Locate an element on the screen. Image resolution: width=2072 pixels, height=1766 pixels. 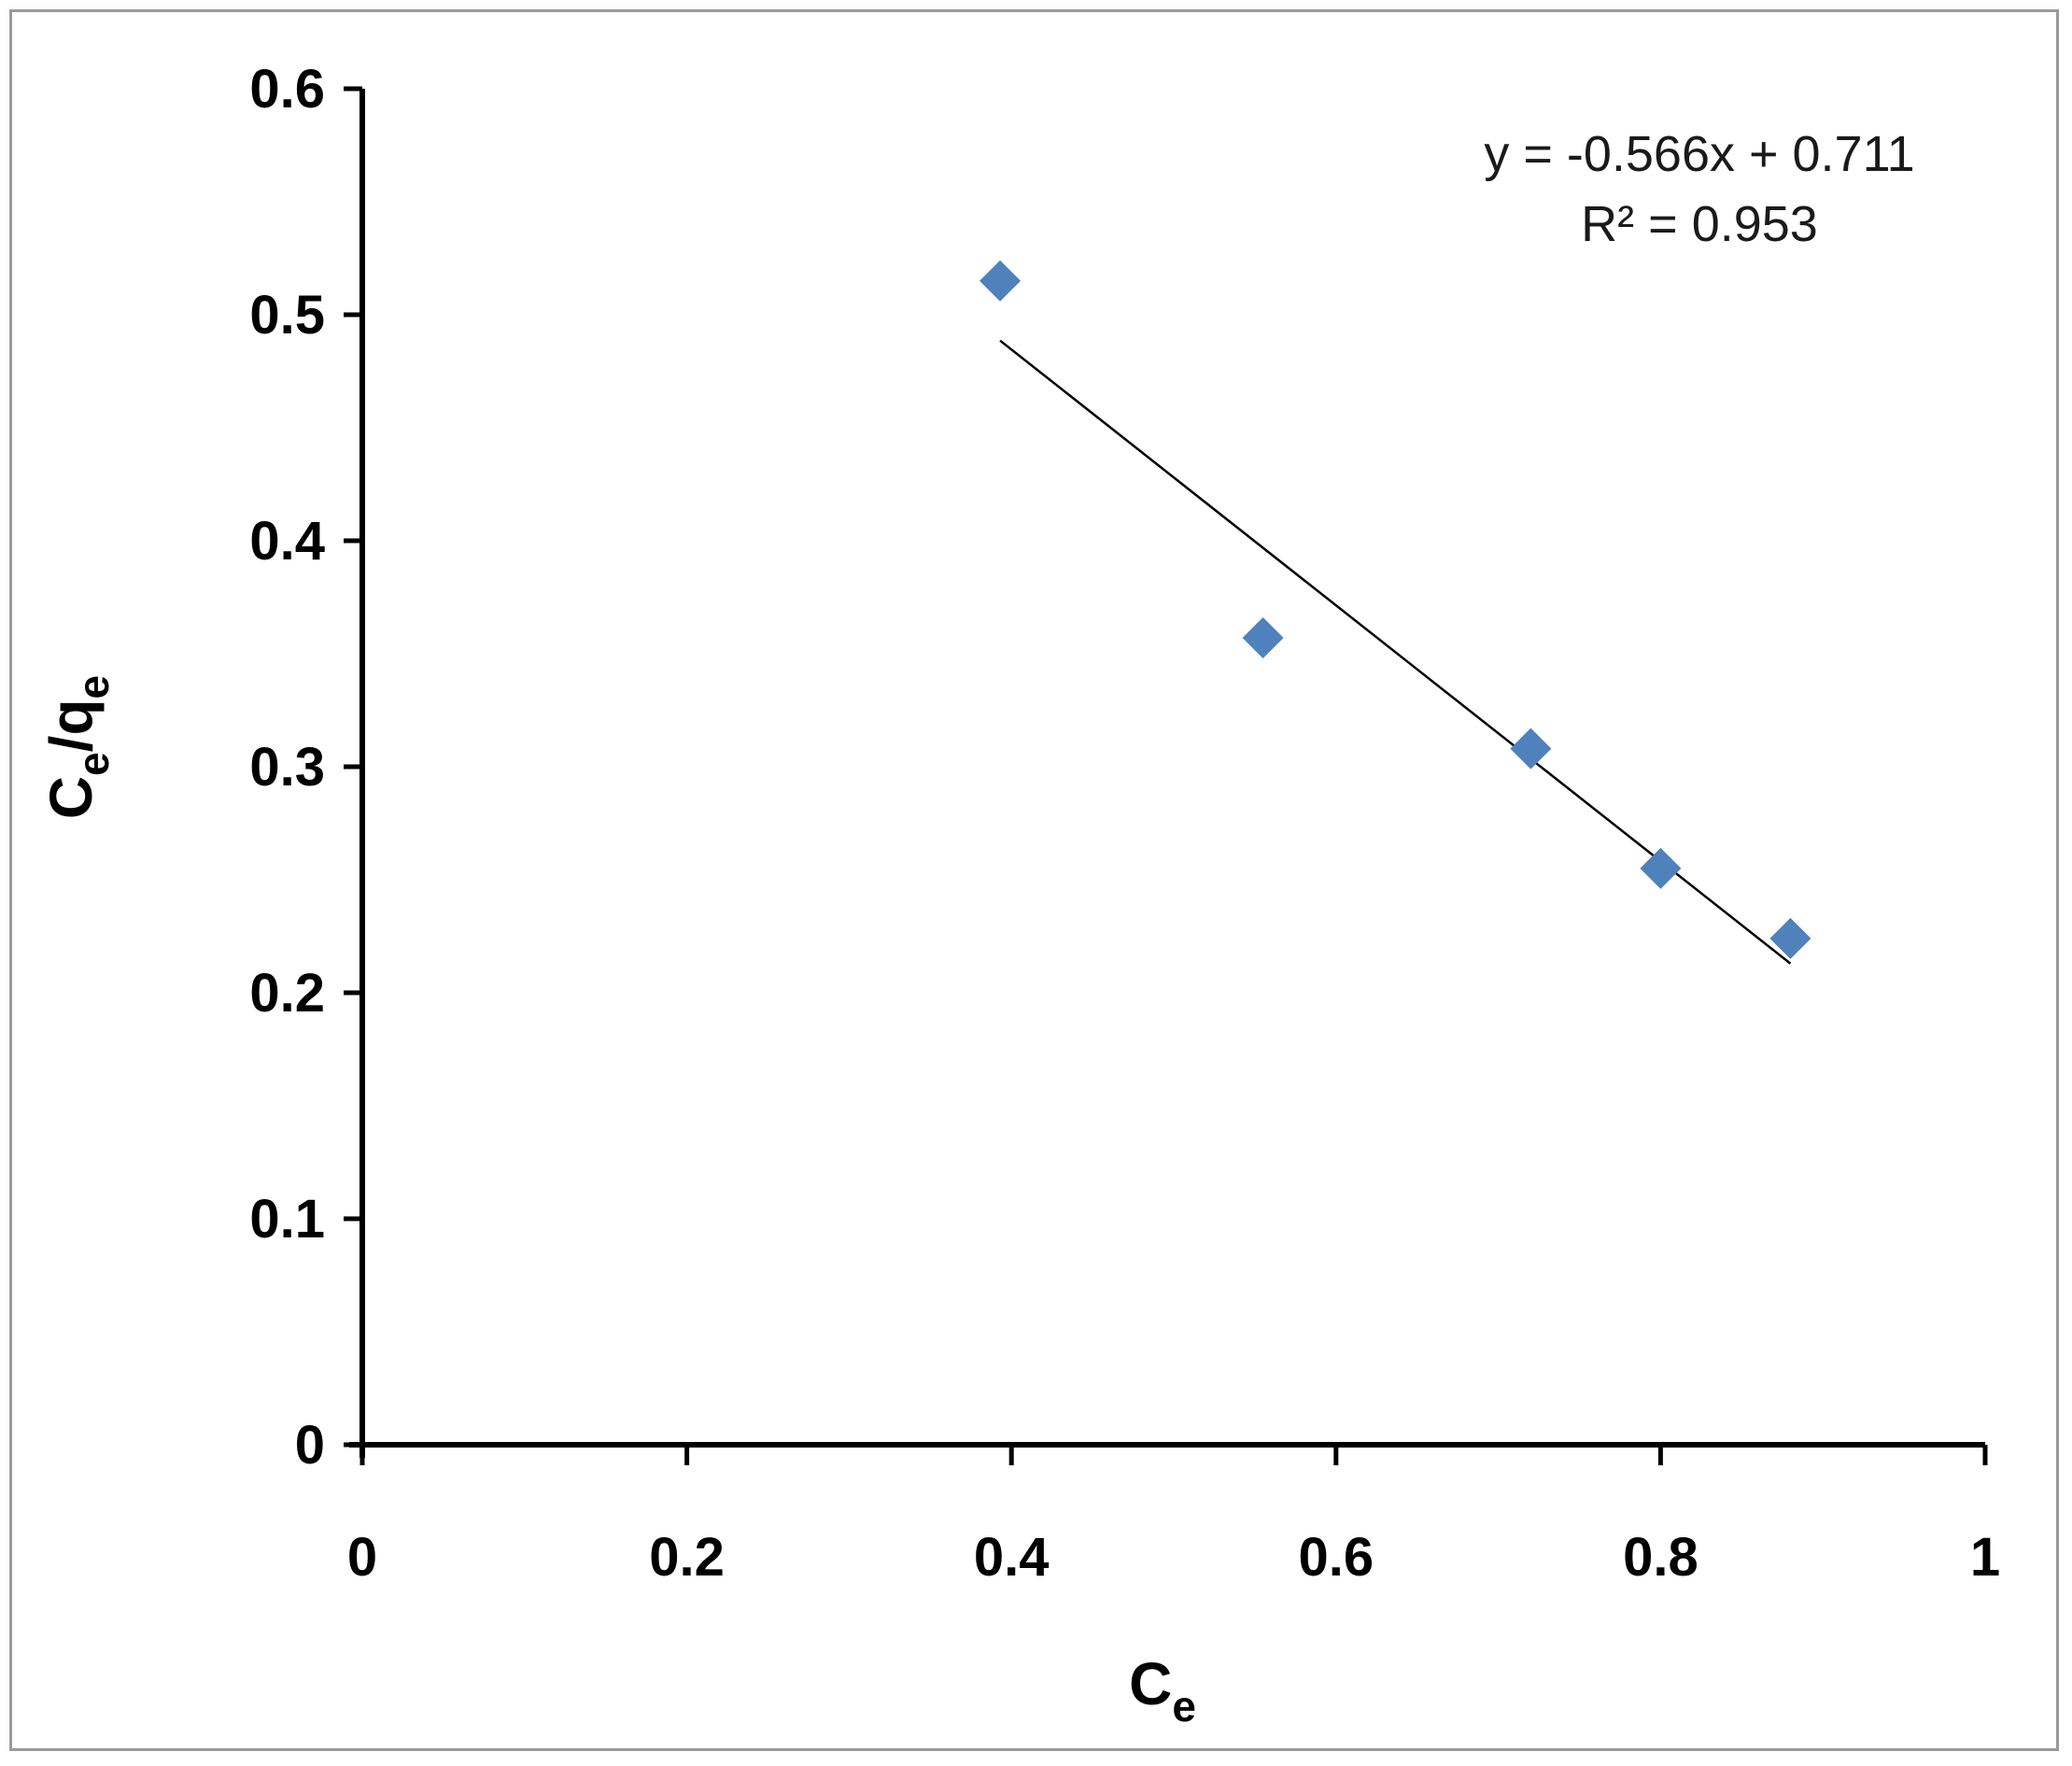
y-axis-title-c: C is located at coordinates (71, 797).